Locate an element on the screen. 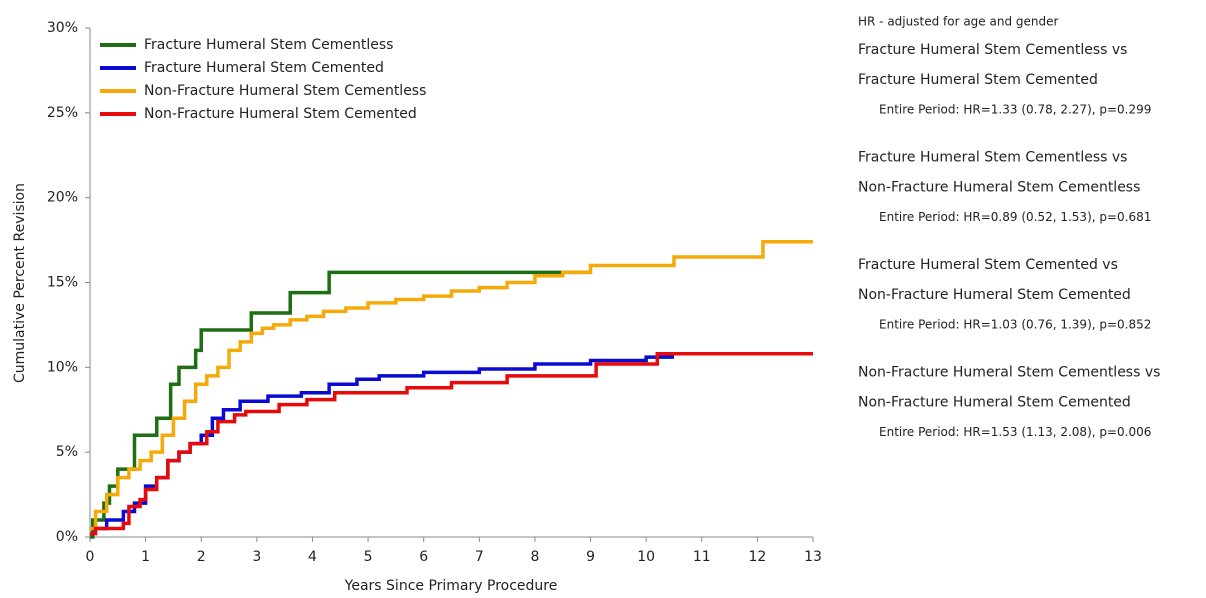  y-tick-label: 5% is located at coordinates (67, 452).